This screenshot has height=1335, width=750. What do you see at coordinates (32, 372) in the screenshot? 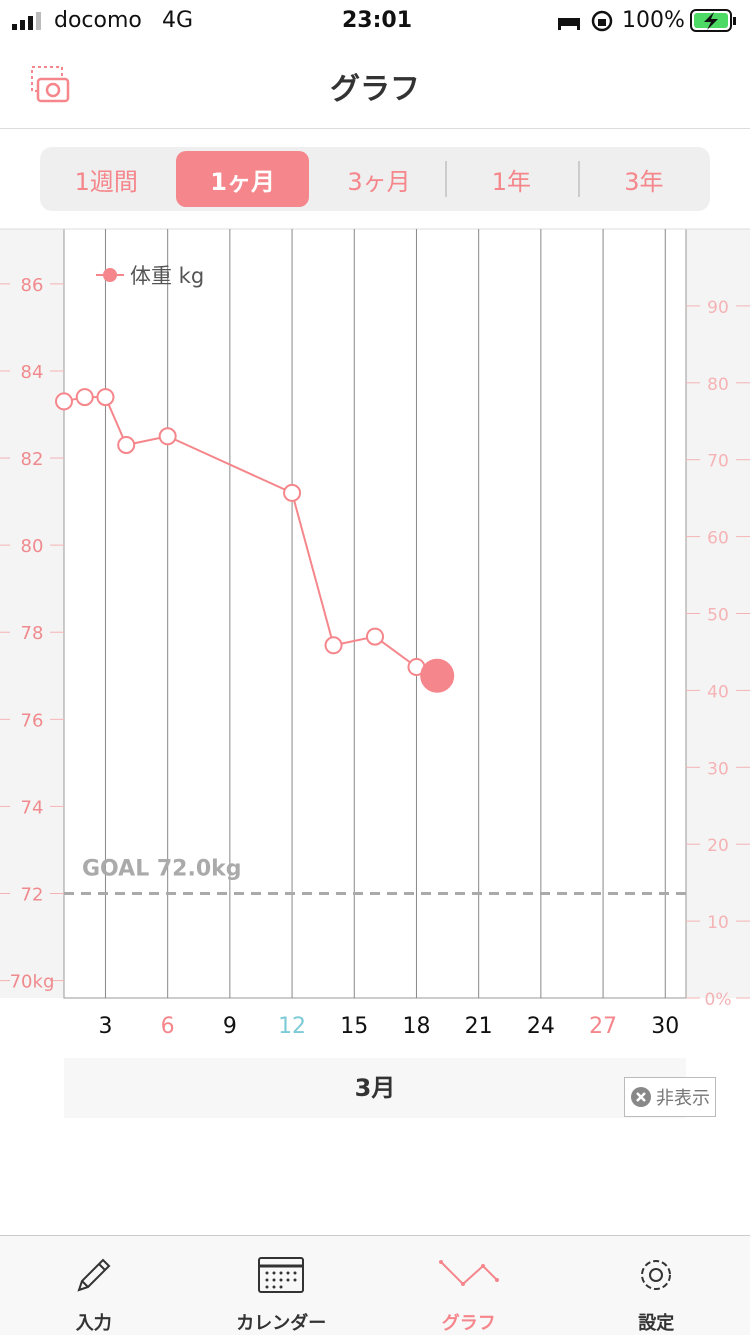
I see `y-tick-label: 84` at bounding box center [32, 372].